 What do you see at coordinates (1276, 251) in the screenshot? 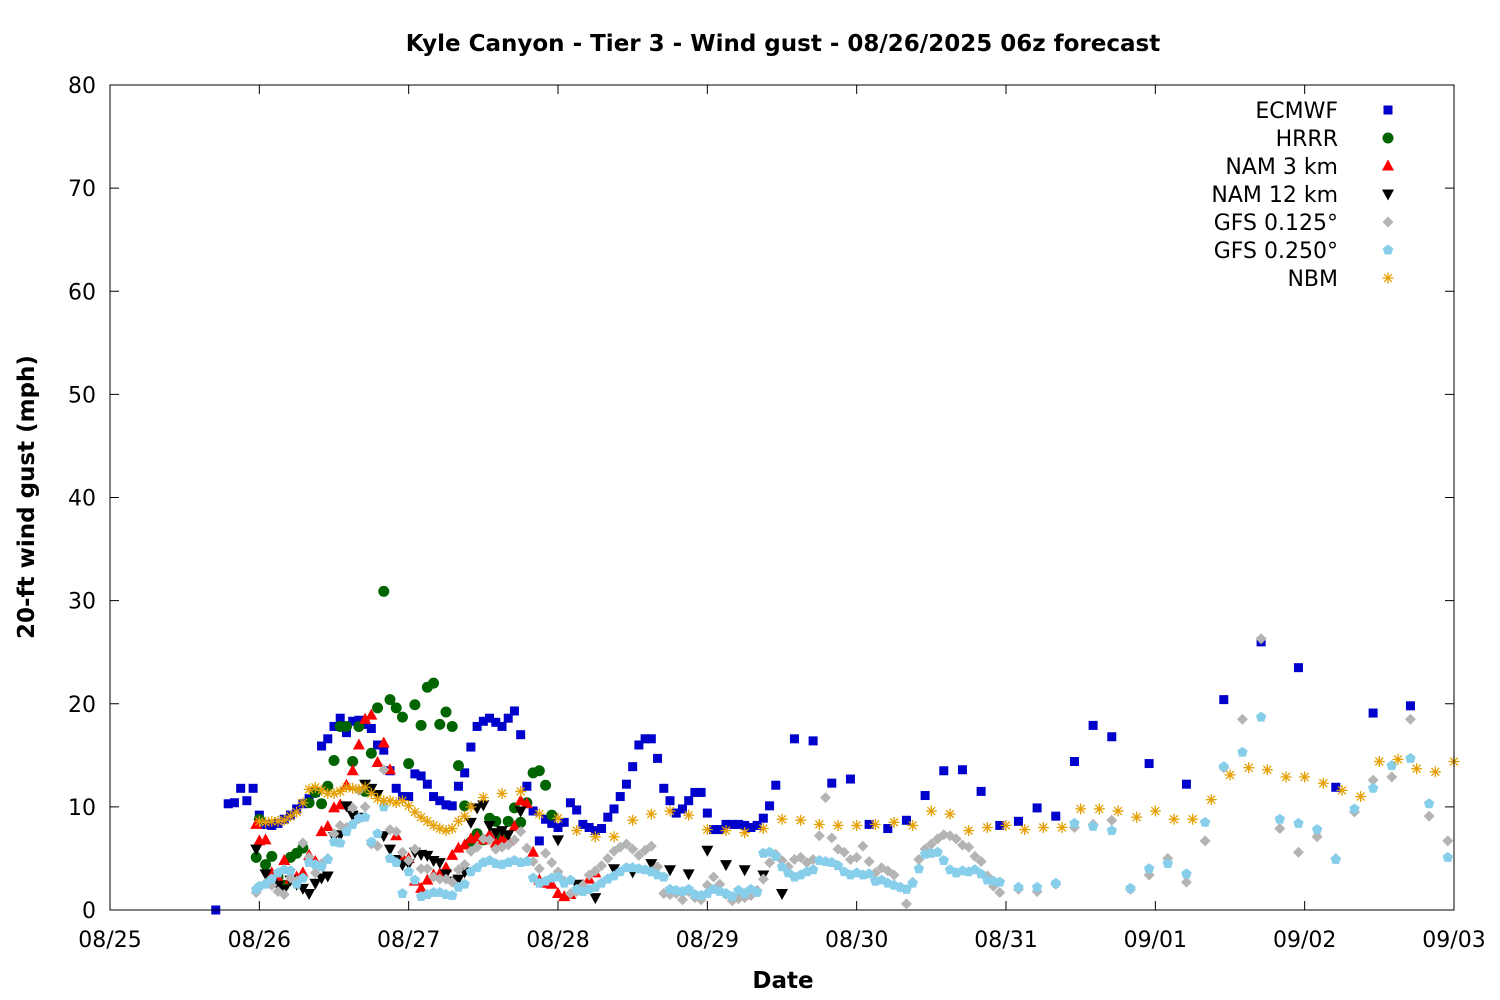
I see `legend-label: GFS 0.250°` at bounding box center [1276, 251].